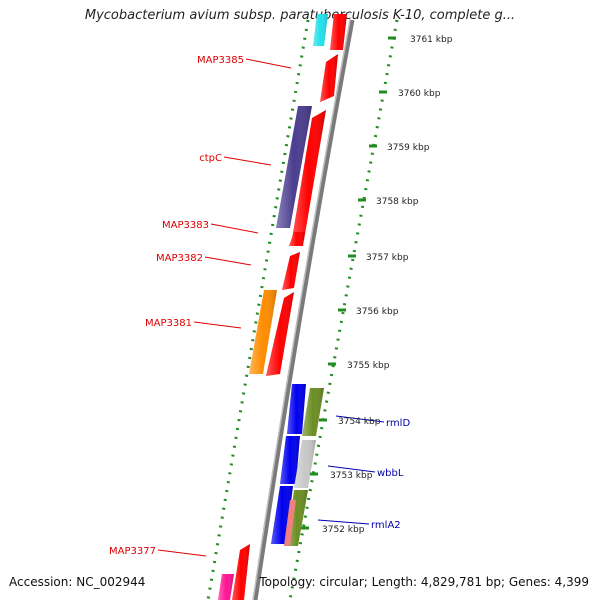 The width and height of the screenshot is (600, 600). I want to click on tick-label: 3760 kbp, so click(419, 94).